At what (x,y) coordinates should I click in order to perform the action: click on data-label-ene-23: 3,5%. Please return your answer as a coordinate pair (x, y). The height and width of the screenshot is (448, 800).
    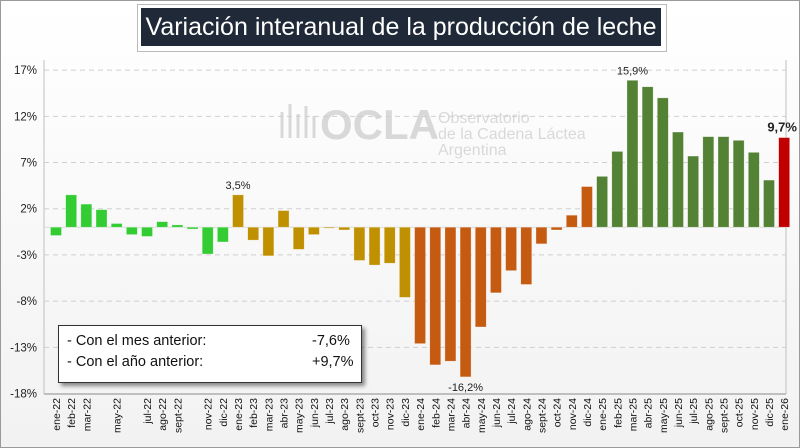
    Looking at the image, I should click on (238, 186).